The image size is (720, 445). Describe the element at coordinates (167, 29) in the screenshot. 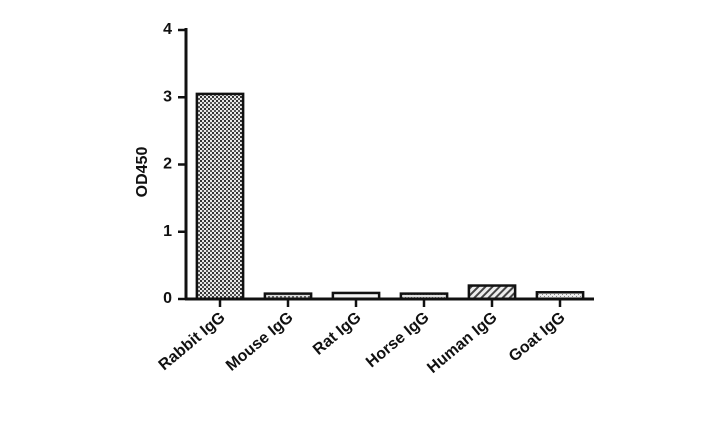

I see `y-tick-label: 4` at that location.